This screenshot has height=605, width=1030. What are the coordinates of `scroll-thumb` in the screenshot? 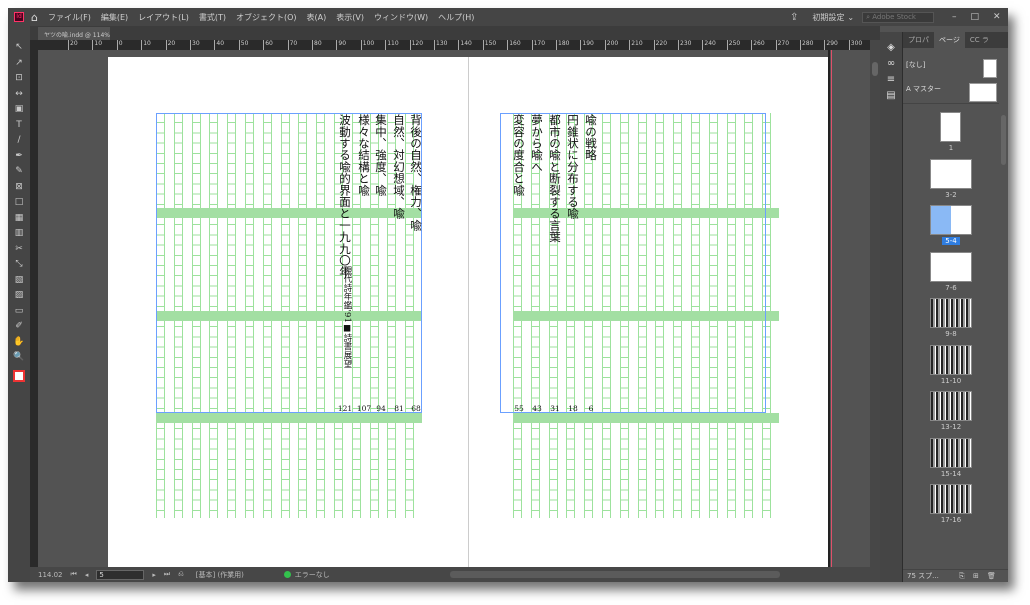 It's located at (875, 69).